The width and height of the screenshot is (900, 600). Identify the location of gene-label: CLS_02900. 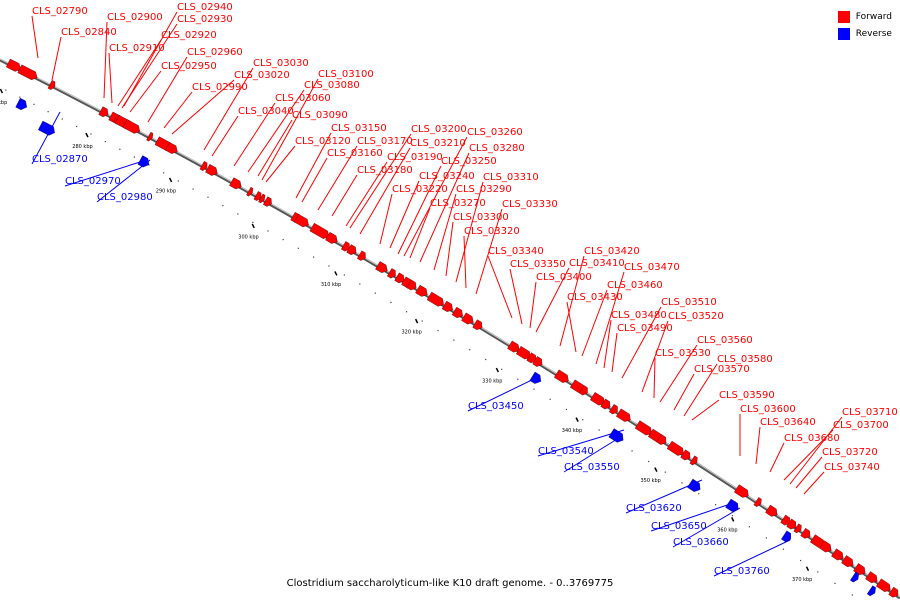
(135, 17).